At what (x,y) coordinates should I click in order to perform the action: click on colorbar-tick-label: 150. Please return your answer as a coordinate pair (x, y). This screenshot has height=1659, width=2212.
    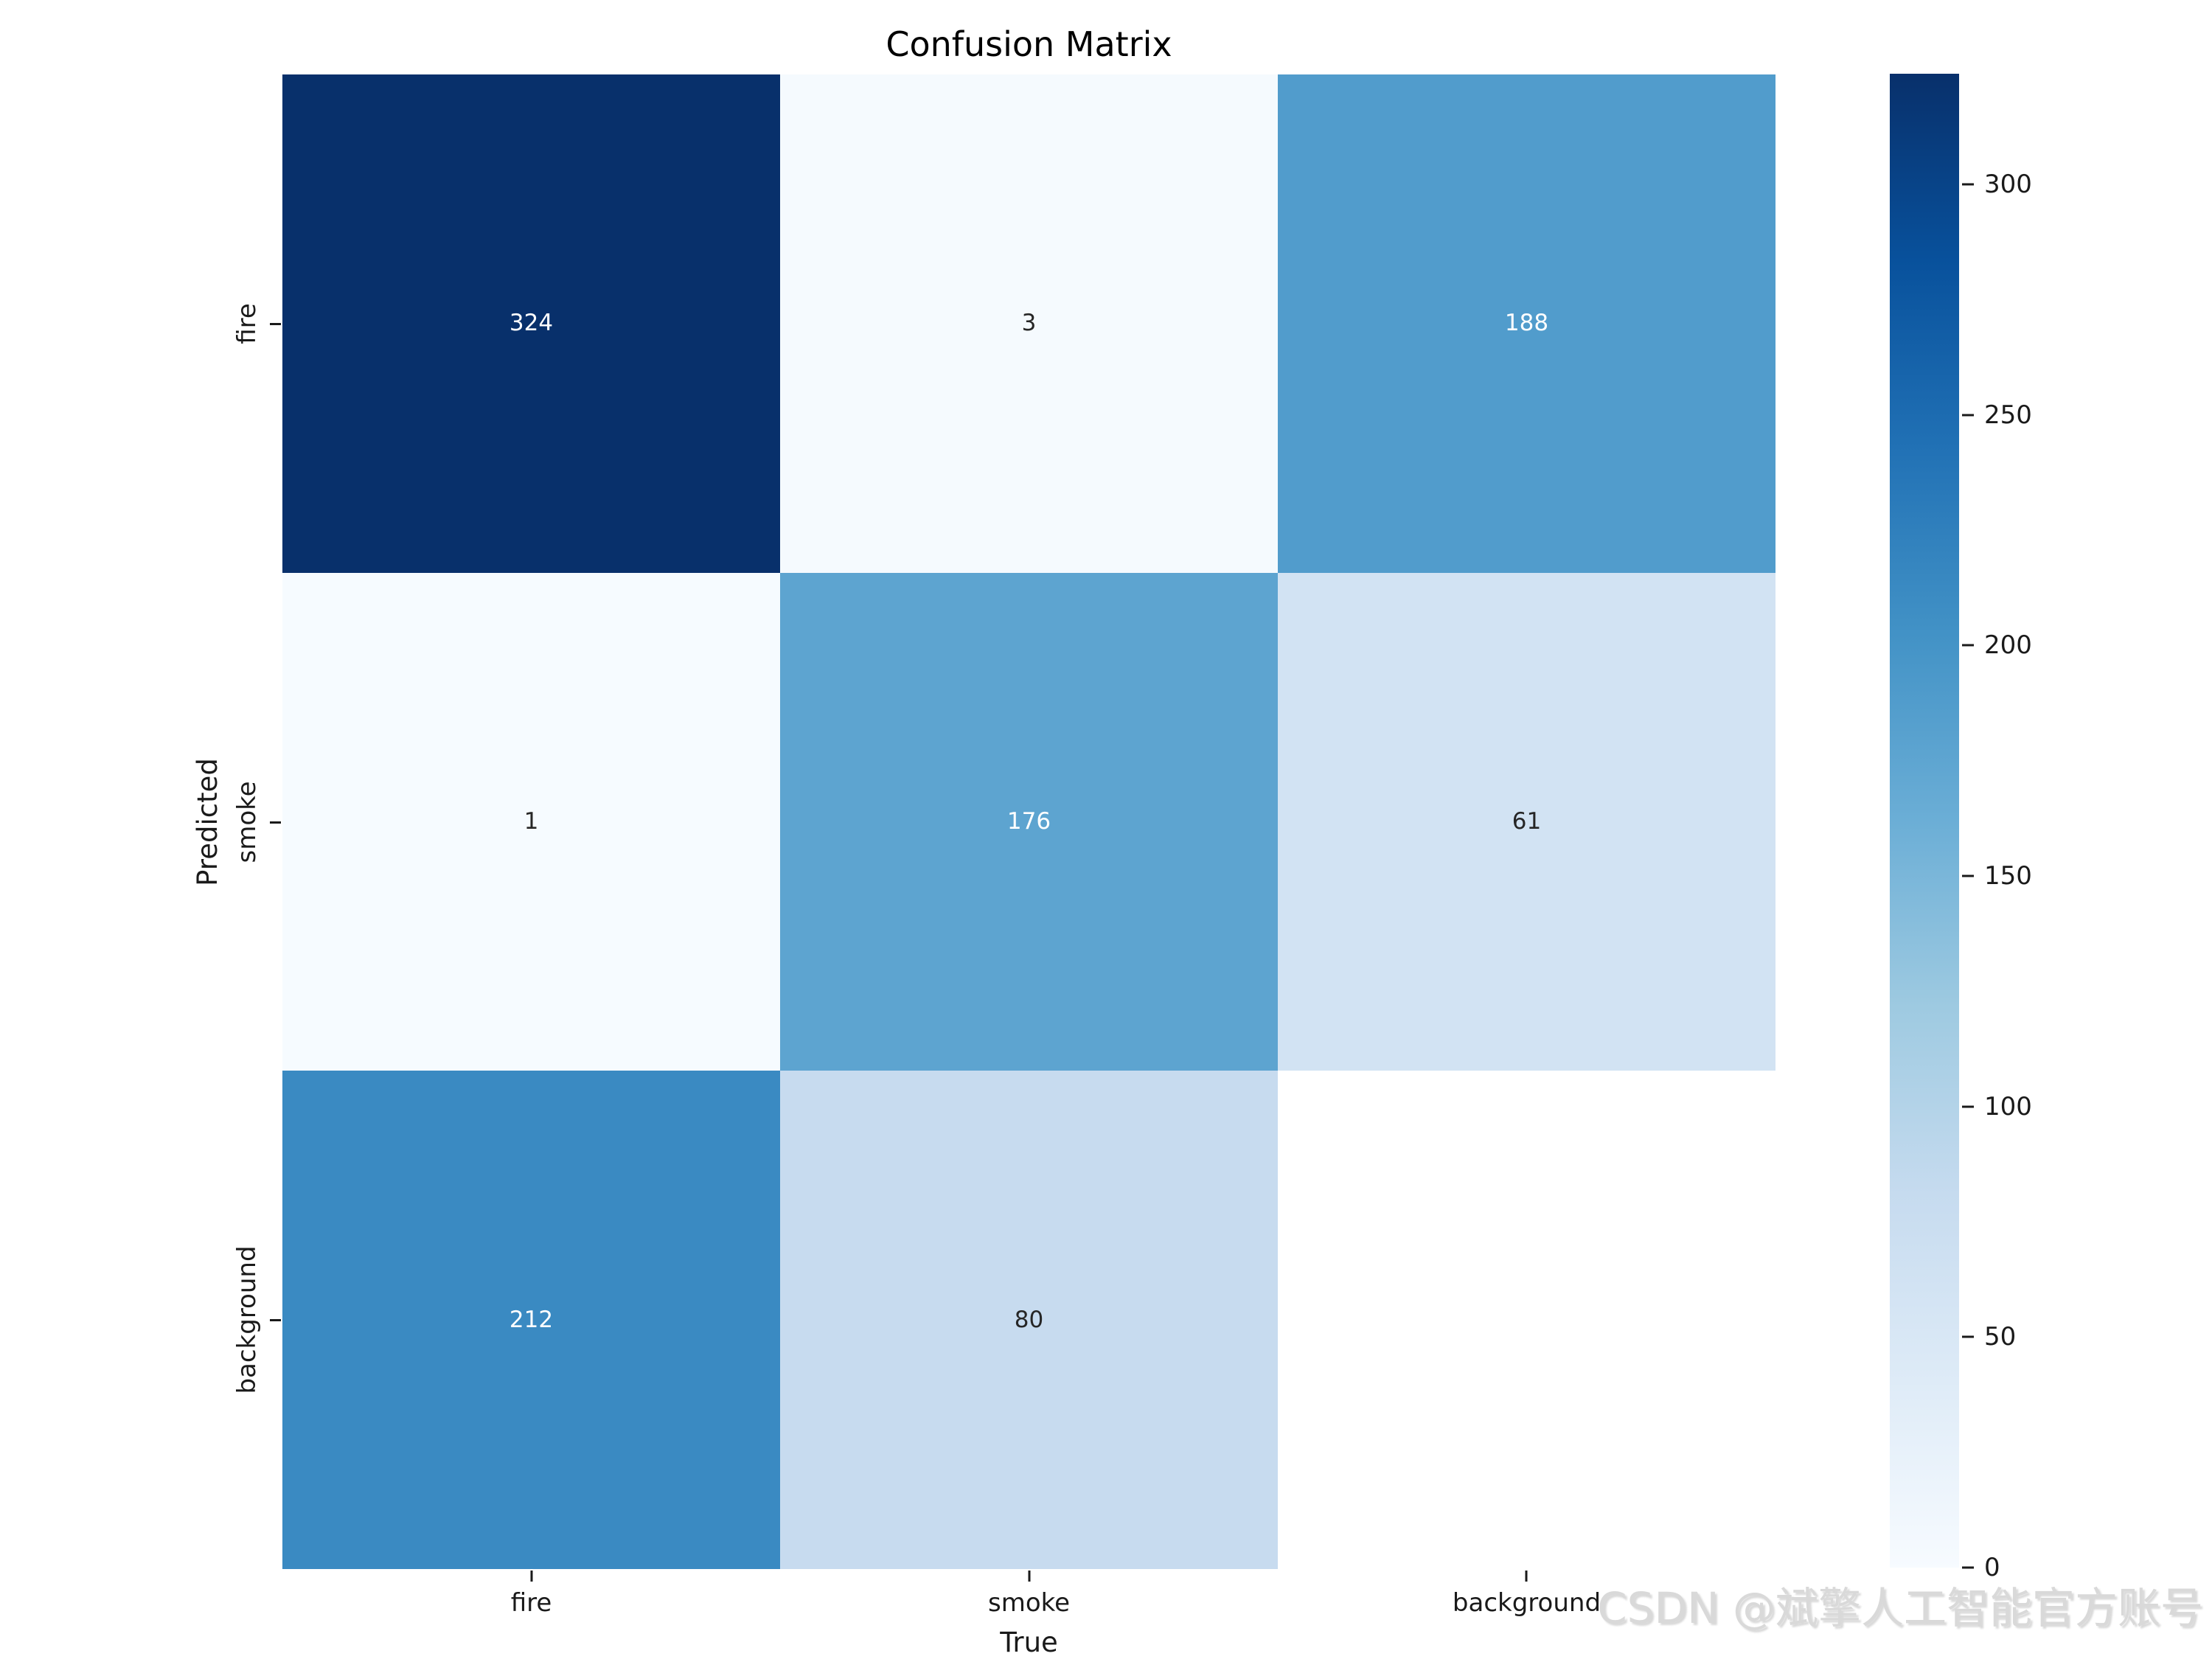
    Looking at the image, I should click on (2008, 876).